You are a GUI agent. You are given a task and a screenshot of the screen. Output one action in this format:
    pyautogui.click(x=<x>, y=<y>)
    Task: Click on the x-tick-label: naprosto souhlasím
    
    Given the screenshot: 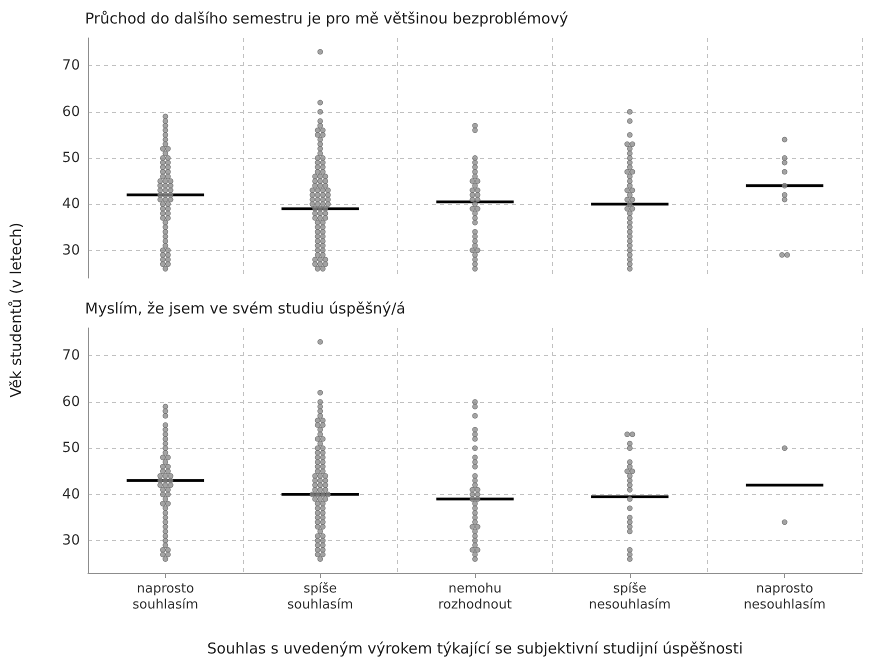 What is the action you would take?
    pyautogui.click(x=165, y=597)
    